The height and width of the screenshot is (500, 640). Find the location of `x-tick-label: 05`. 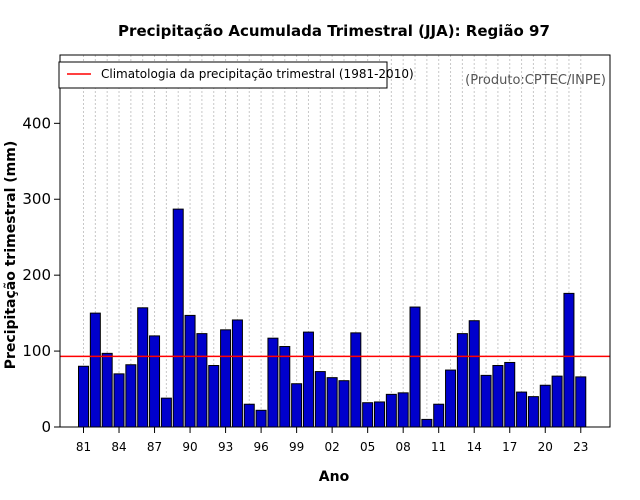

x-tick-label: 05 is located at coordinates (367, 447).